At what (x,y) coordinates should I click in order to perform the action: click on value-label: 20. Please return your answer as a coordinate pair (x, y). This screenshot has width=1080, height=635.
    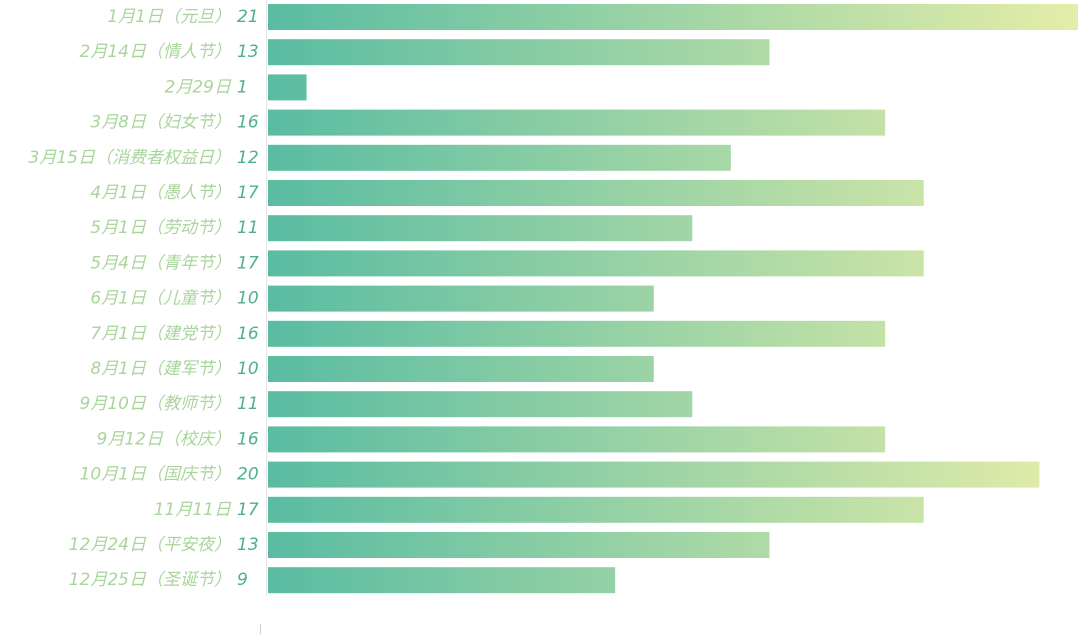
    Looking at the image, I should click on (248, 475).